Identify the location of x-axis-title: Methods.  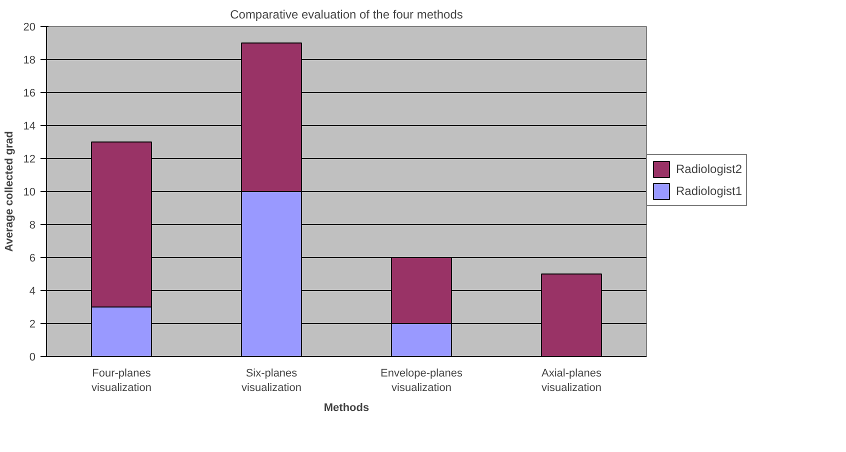
(347, 408).